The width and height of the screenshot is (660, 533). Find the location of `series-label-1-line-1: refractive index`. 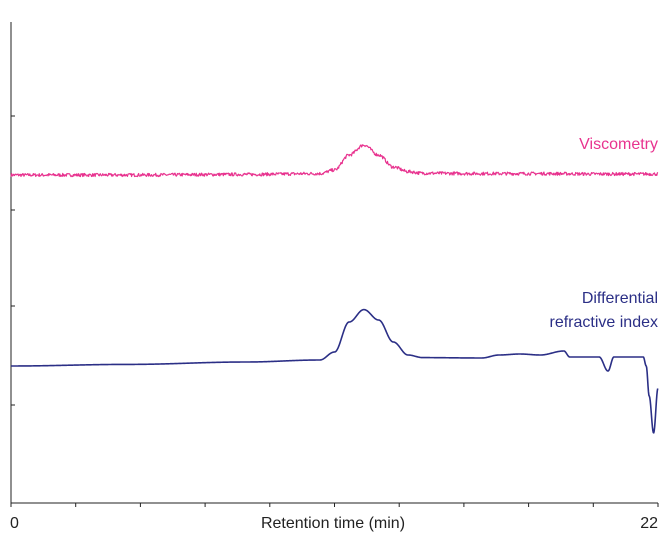

series-label-1-line-1: refractive index is located at coordinates (604, 322).